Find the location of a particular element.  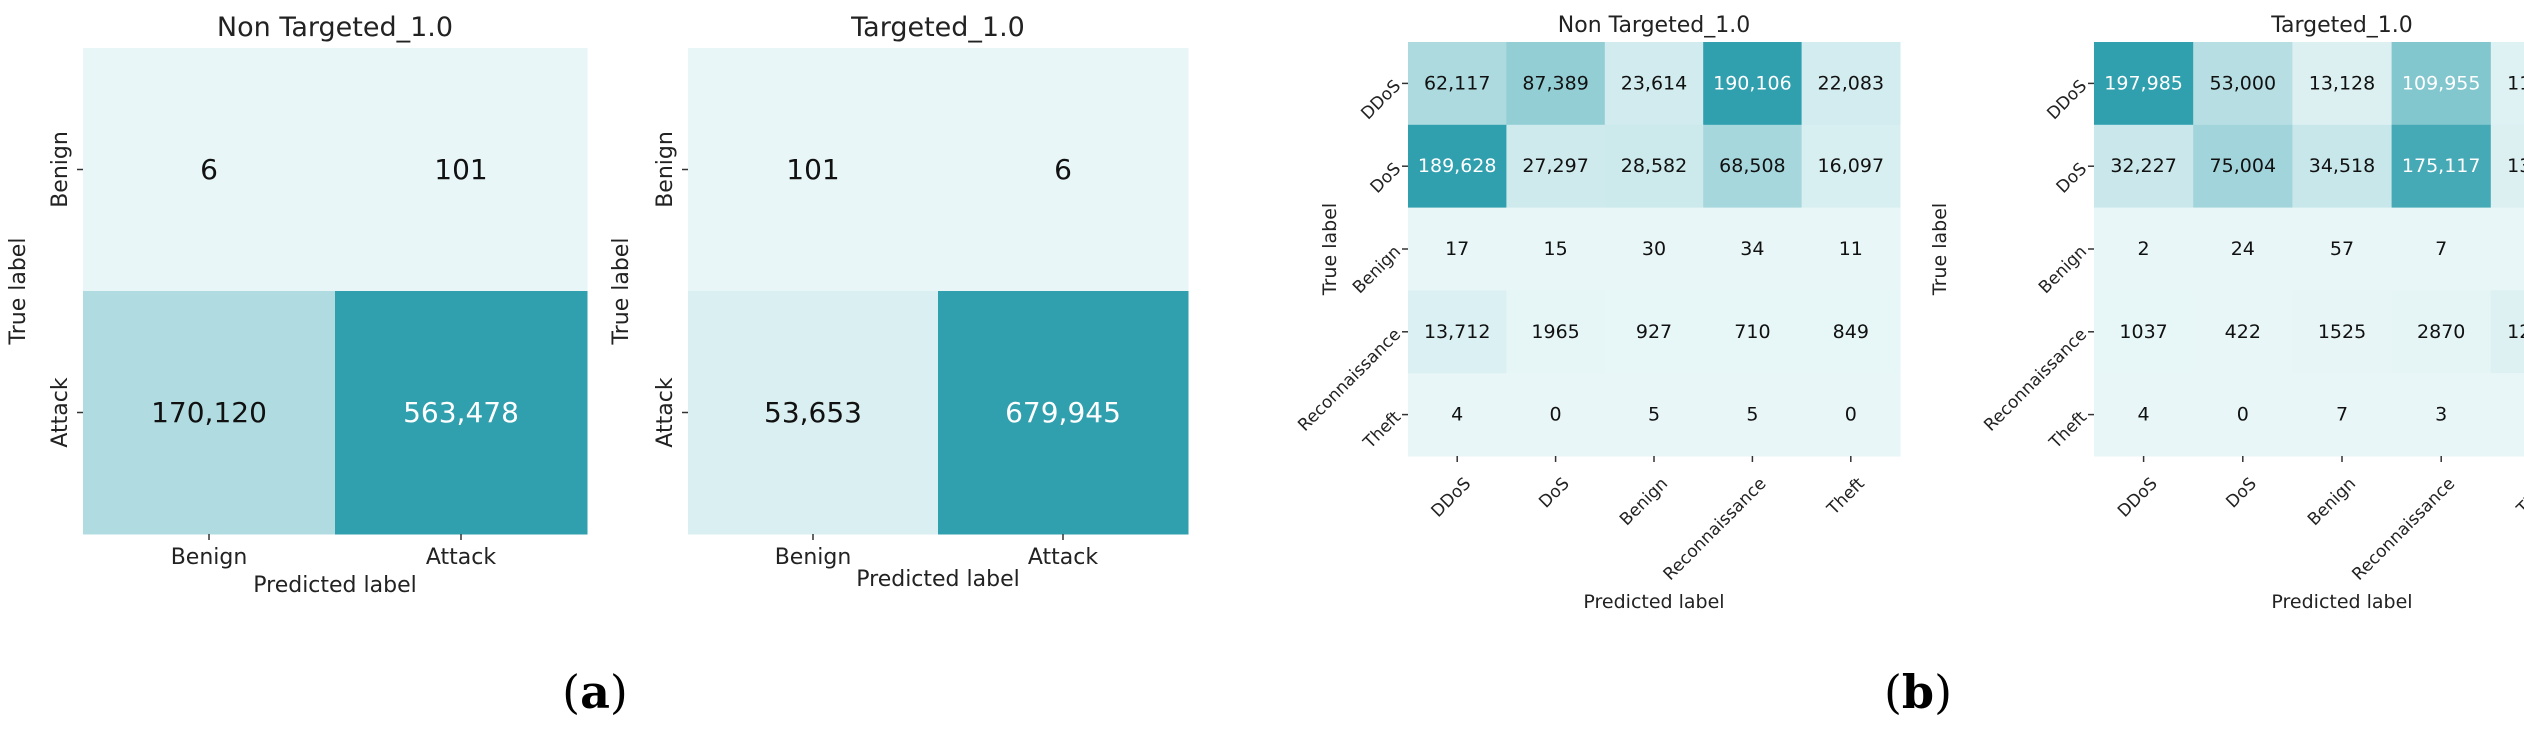

cell-value-label: 68,508 is located at coordinates (1752, 166).